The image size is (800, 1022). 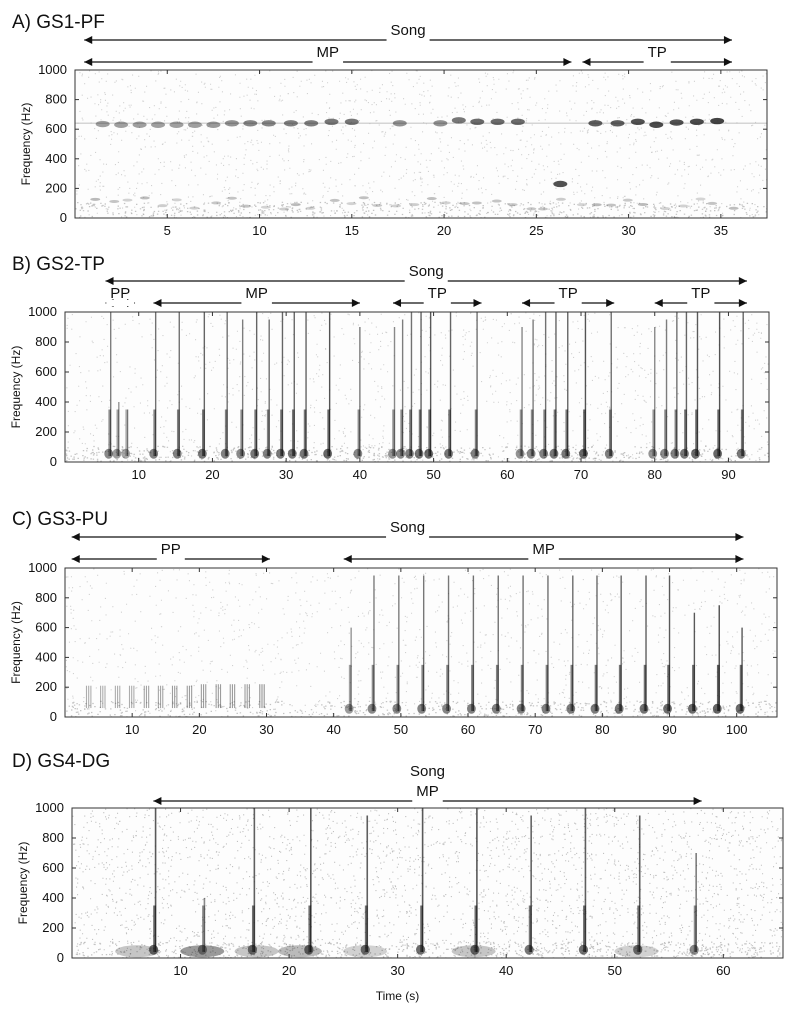 I want to click on y-tick-label: 200, so click(x=56, y=187).